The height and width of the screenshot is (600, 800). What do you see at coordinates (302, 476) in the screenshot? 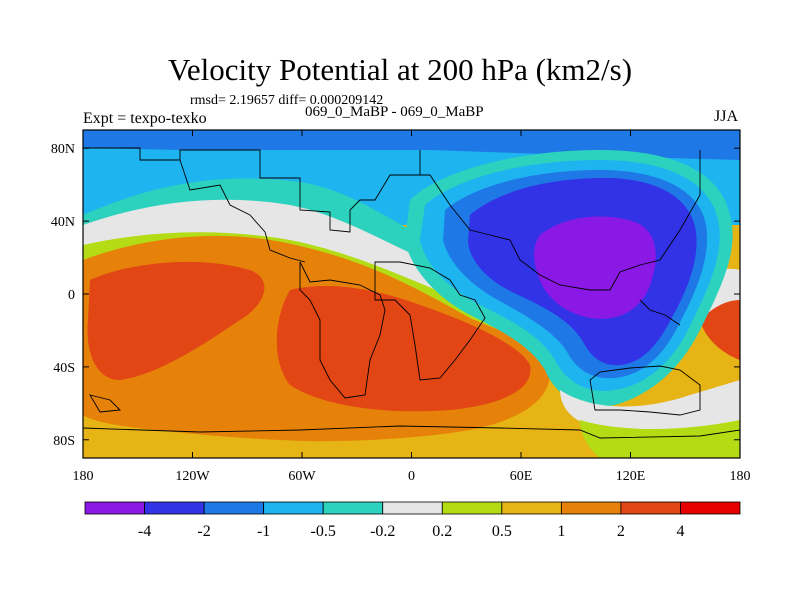
I see `x-tick-label: 60W` at bounding box center [302, 476].